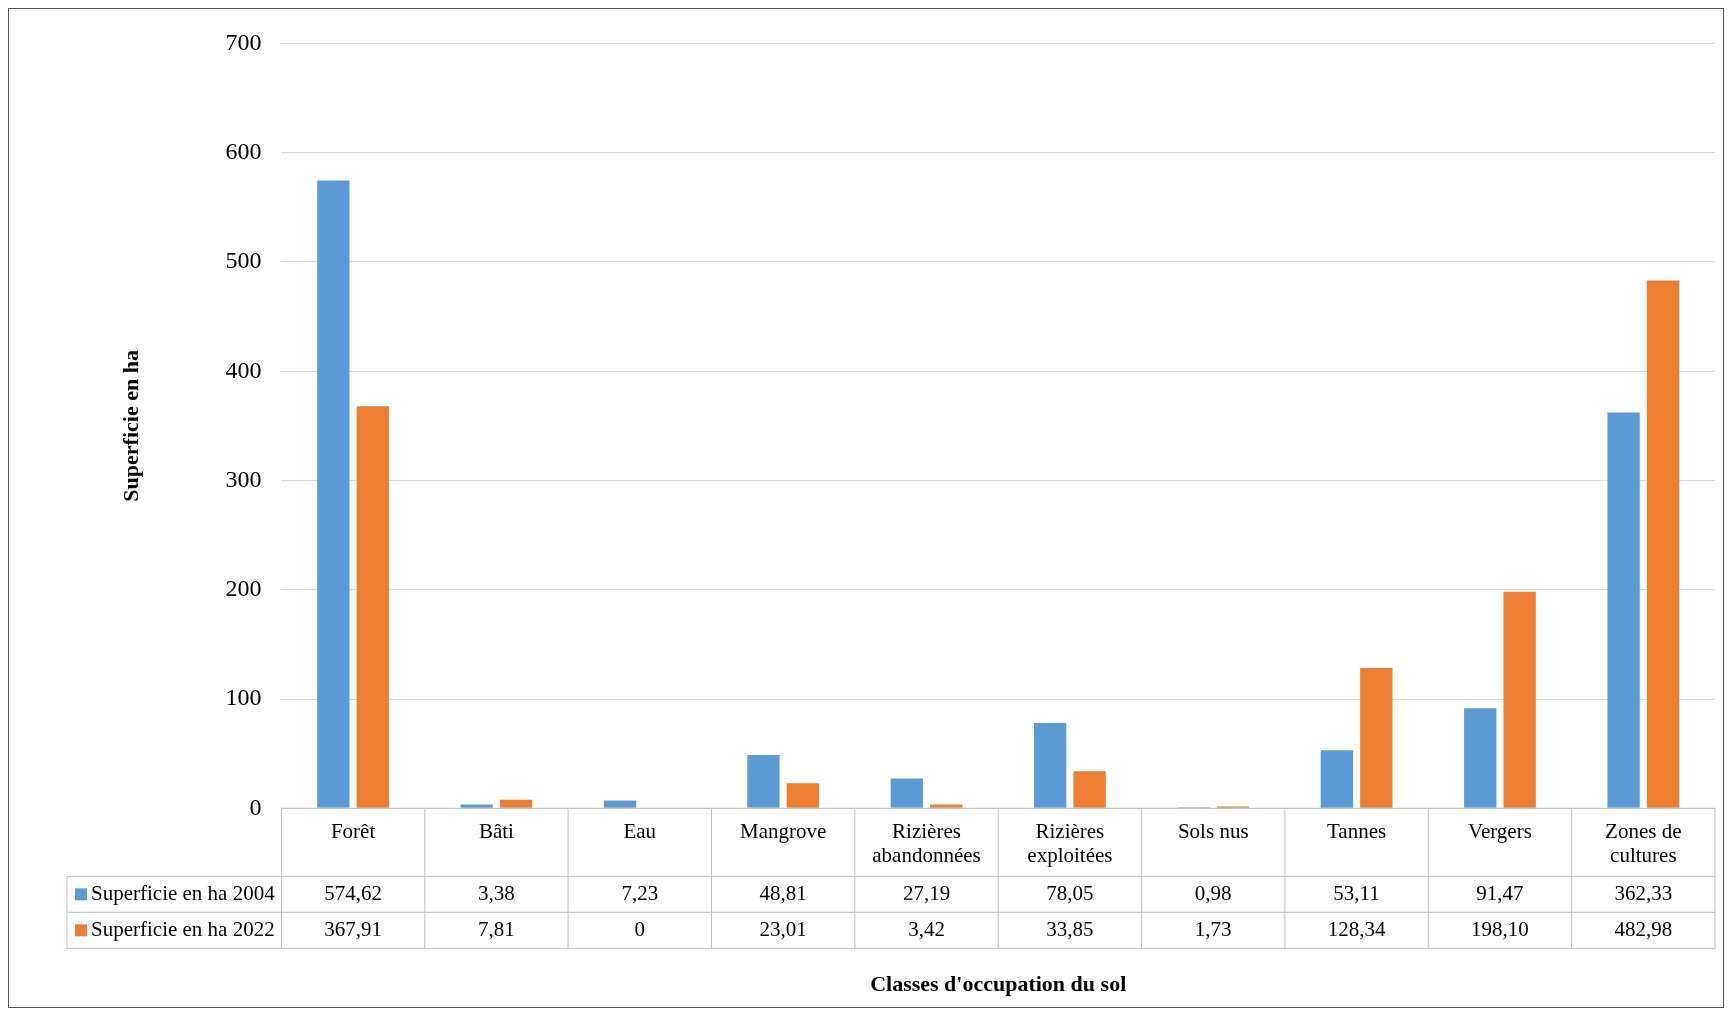  I want to click on y-tick-label: 0, so click(255, 806).